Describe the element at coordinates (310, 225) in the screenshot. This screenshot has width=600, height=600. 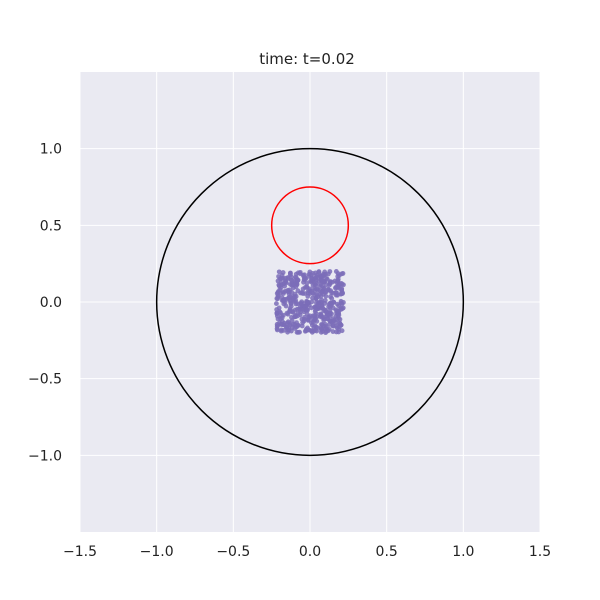
I see `red-circle` at that location.